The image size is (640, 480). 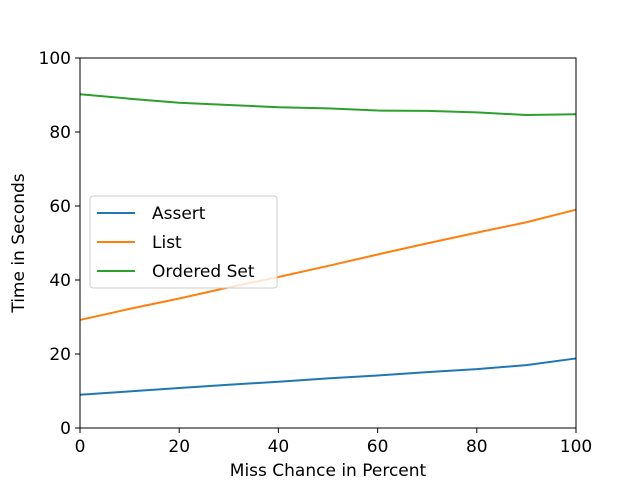 I want to click on x-tick-label: 60, so click(x=378, y=447).